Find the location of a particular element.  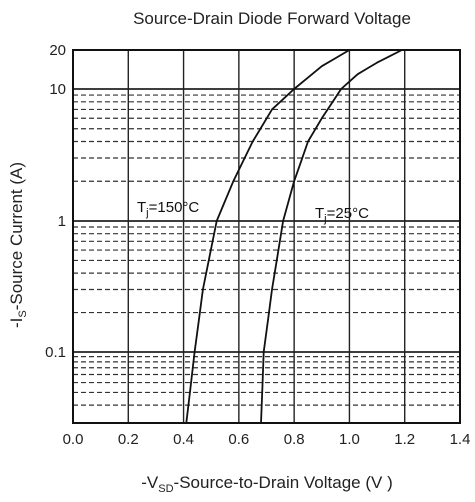

x-tick-label: 1.0 is located at coordinates (349, 439).